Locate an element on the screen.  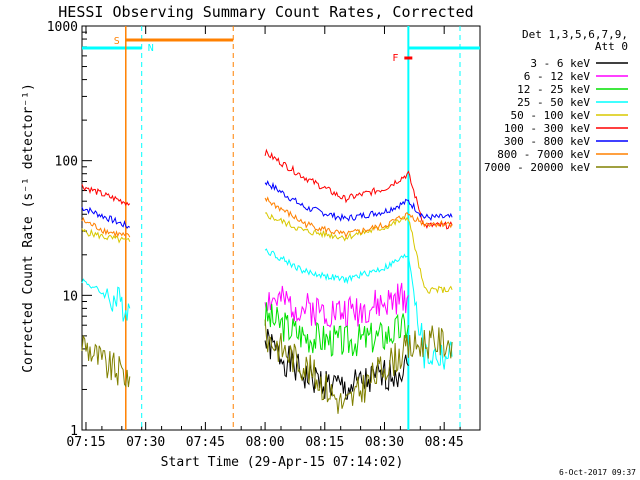
y-tick-label: 100 is located at coordinates (66, 162).